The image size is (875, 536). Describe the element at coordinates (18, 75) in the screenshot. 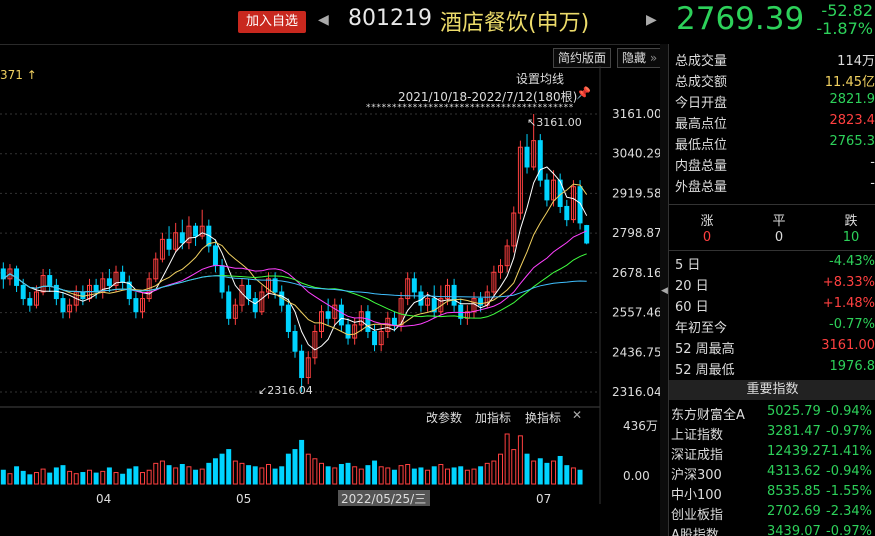

I see `corner-note: 371 ↑` at that location.